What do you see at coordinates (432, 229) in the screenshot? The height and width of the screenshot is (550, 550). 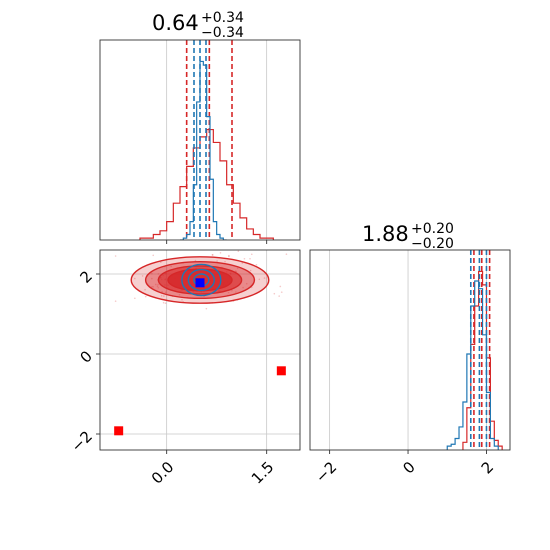 I see `marginal-param2-title-plus: +0.20` at bounding box center [432, 229].